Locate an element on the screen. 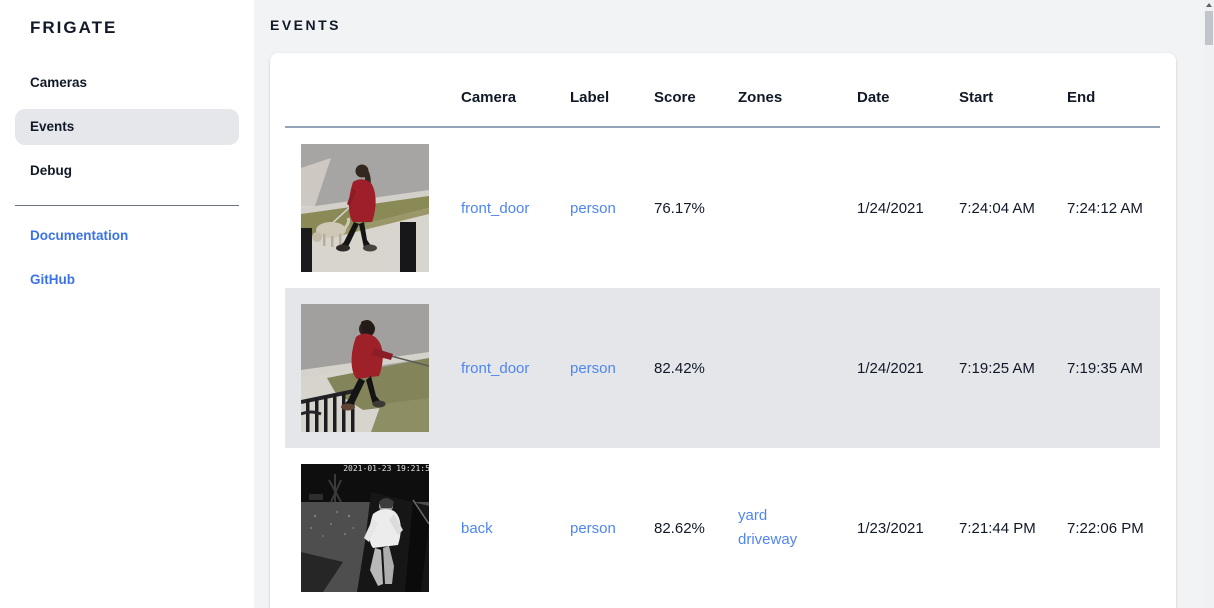 The height and width of the screenshot is (608, 1214). column-header-score: Score is located at coordinates (696, 90).